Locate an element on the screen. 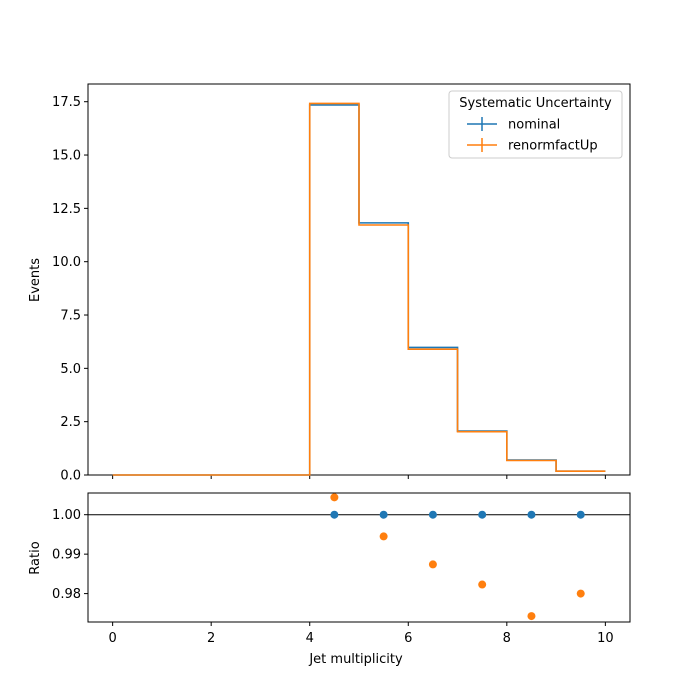  histogram-y-tick-label: 7.5 is located at coordinates (70, 316).